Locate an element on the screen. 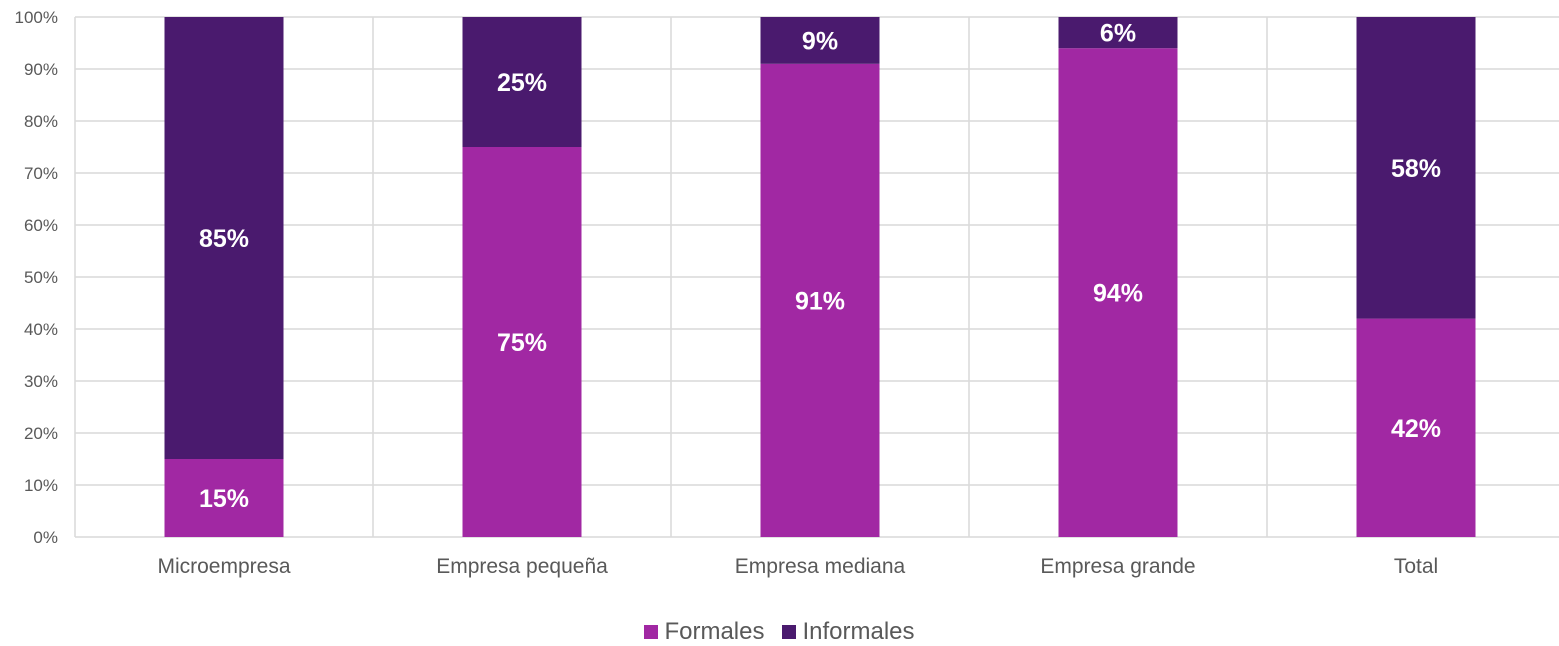 Image resolution: width=1559 pixels, height=646 pixels. legend-item-informales: Informales is located at coordinates (848, 632).